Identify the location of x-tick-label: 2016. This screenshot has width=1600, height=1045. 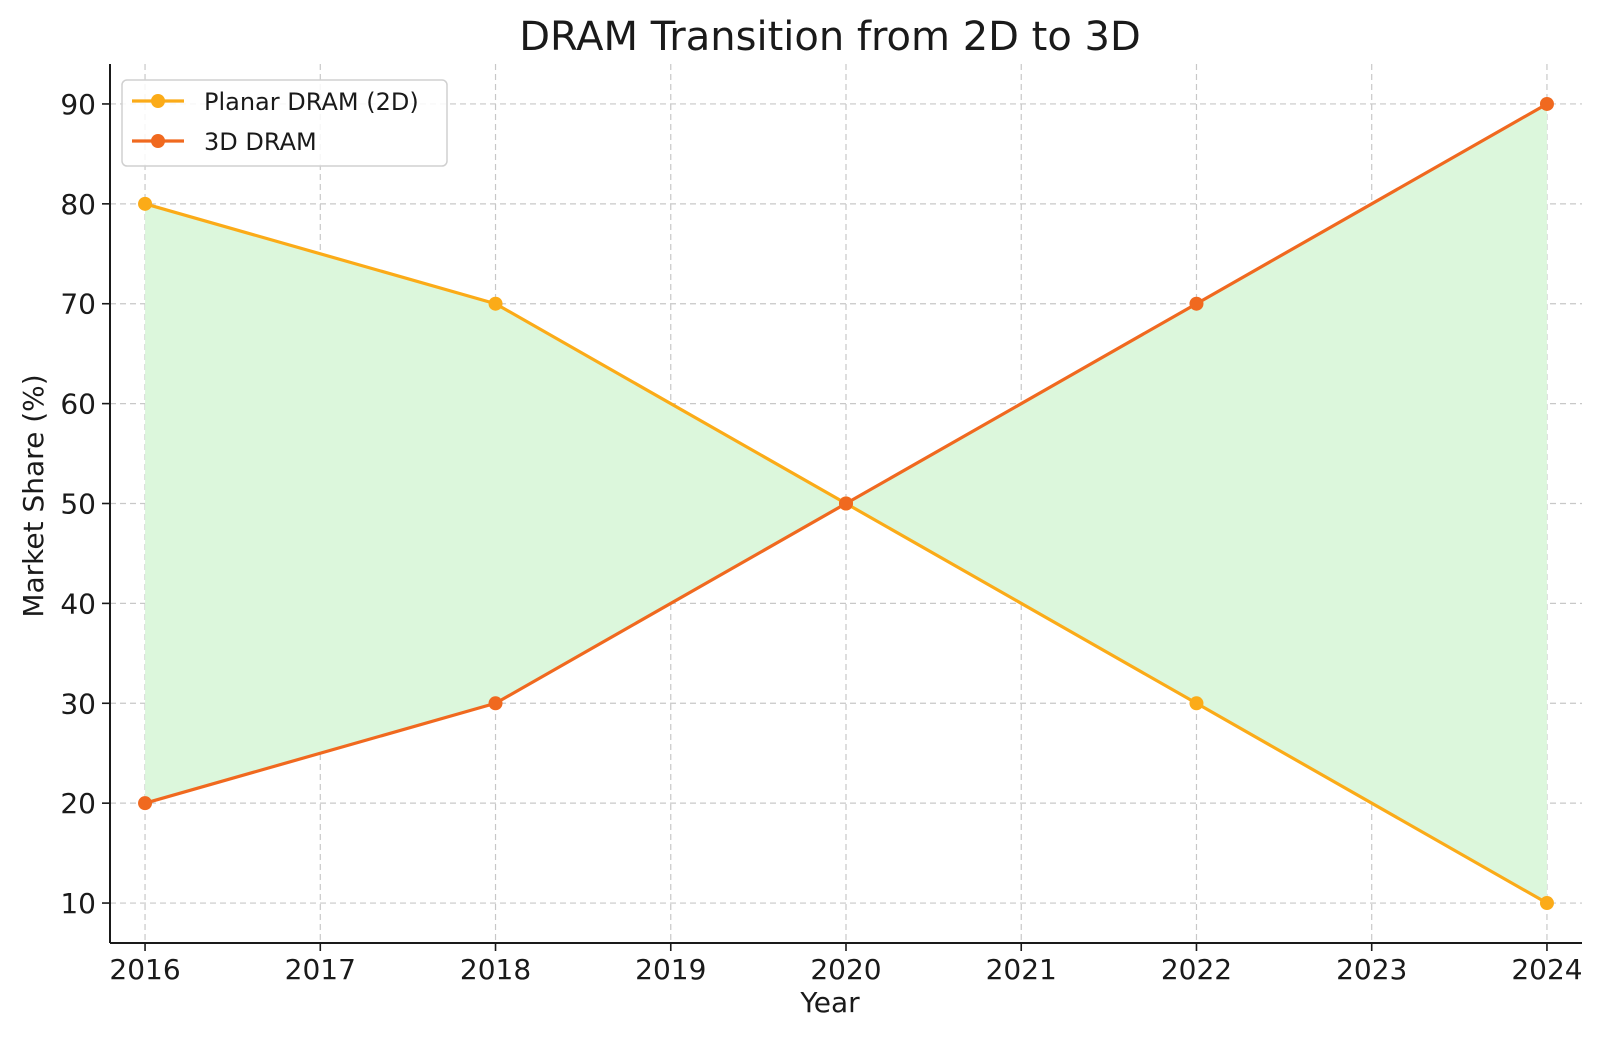
(144, 969).